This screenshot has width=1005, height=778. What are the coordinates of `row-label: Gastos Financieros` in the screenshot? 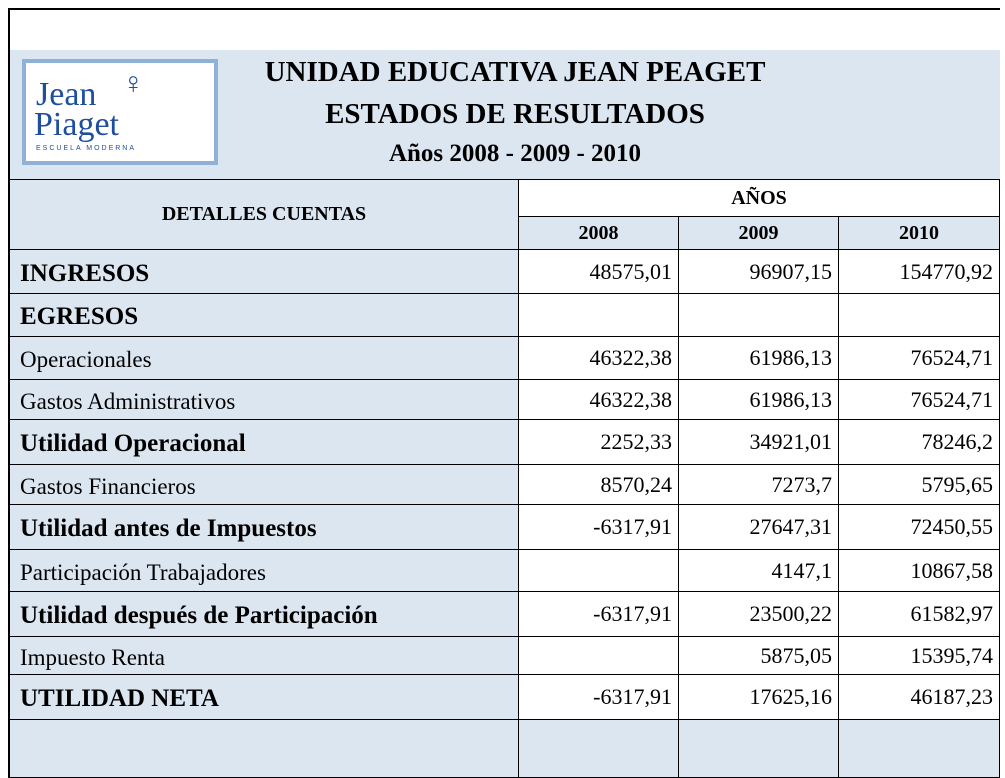 It's located at (264, 485).